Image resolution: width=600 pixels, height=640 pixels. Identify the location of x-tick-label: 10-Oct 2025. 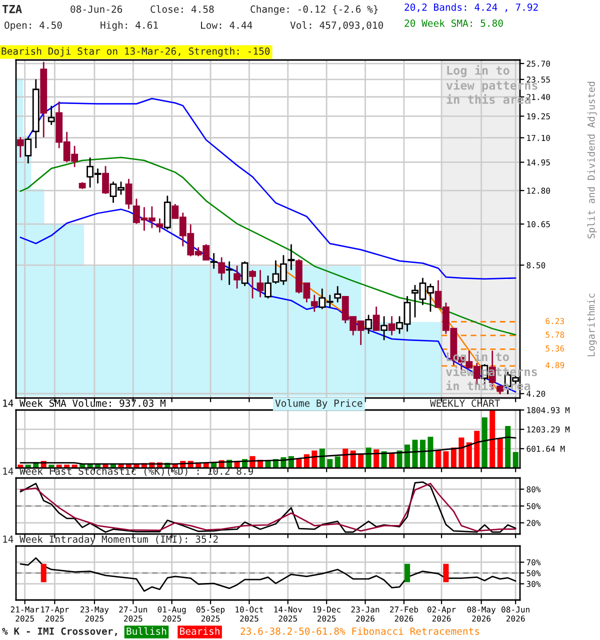
(249, 614).